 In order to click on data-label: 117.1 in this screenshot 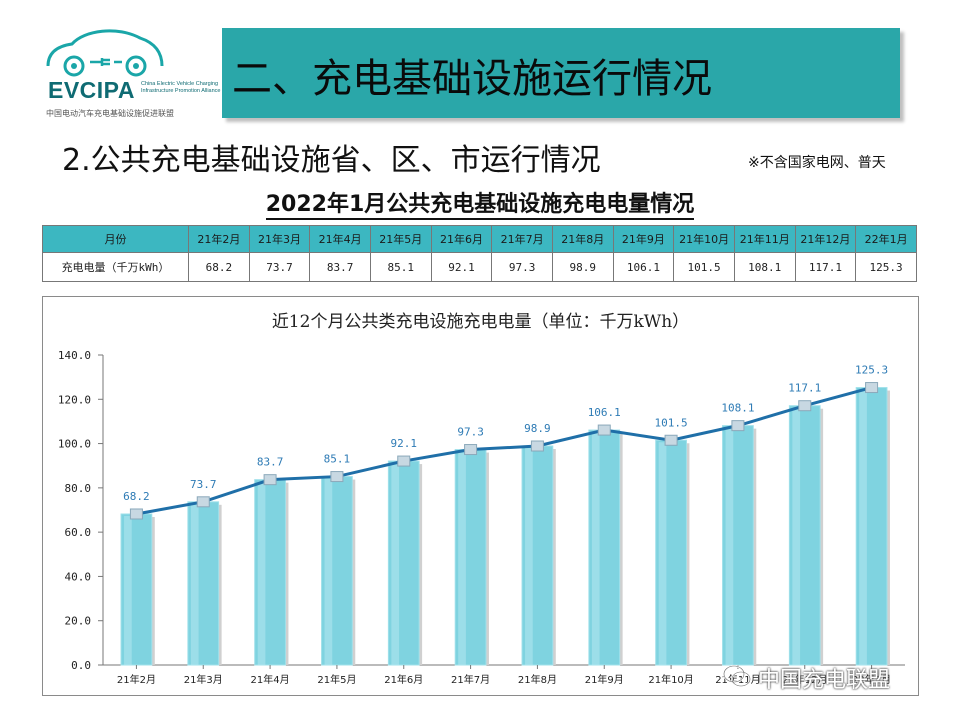, I will do `click(804, 388)`.